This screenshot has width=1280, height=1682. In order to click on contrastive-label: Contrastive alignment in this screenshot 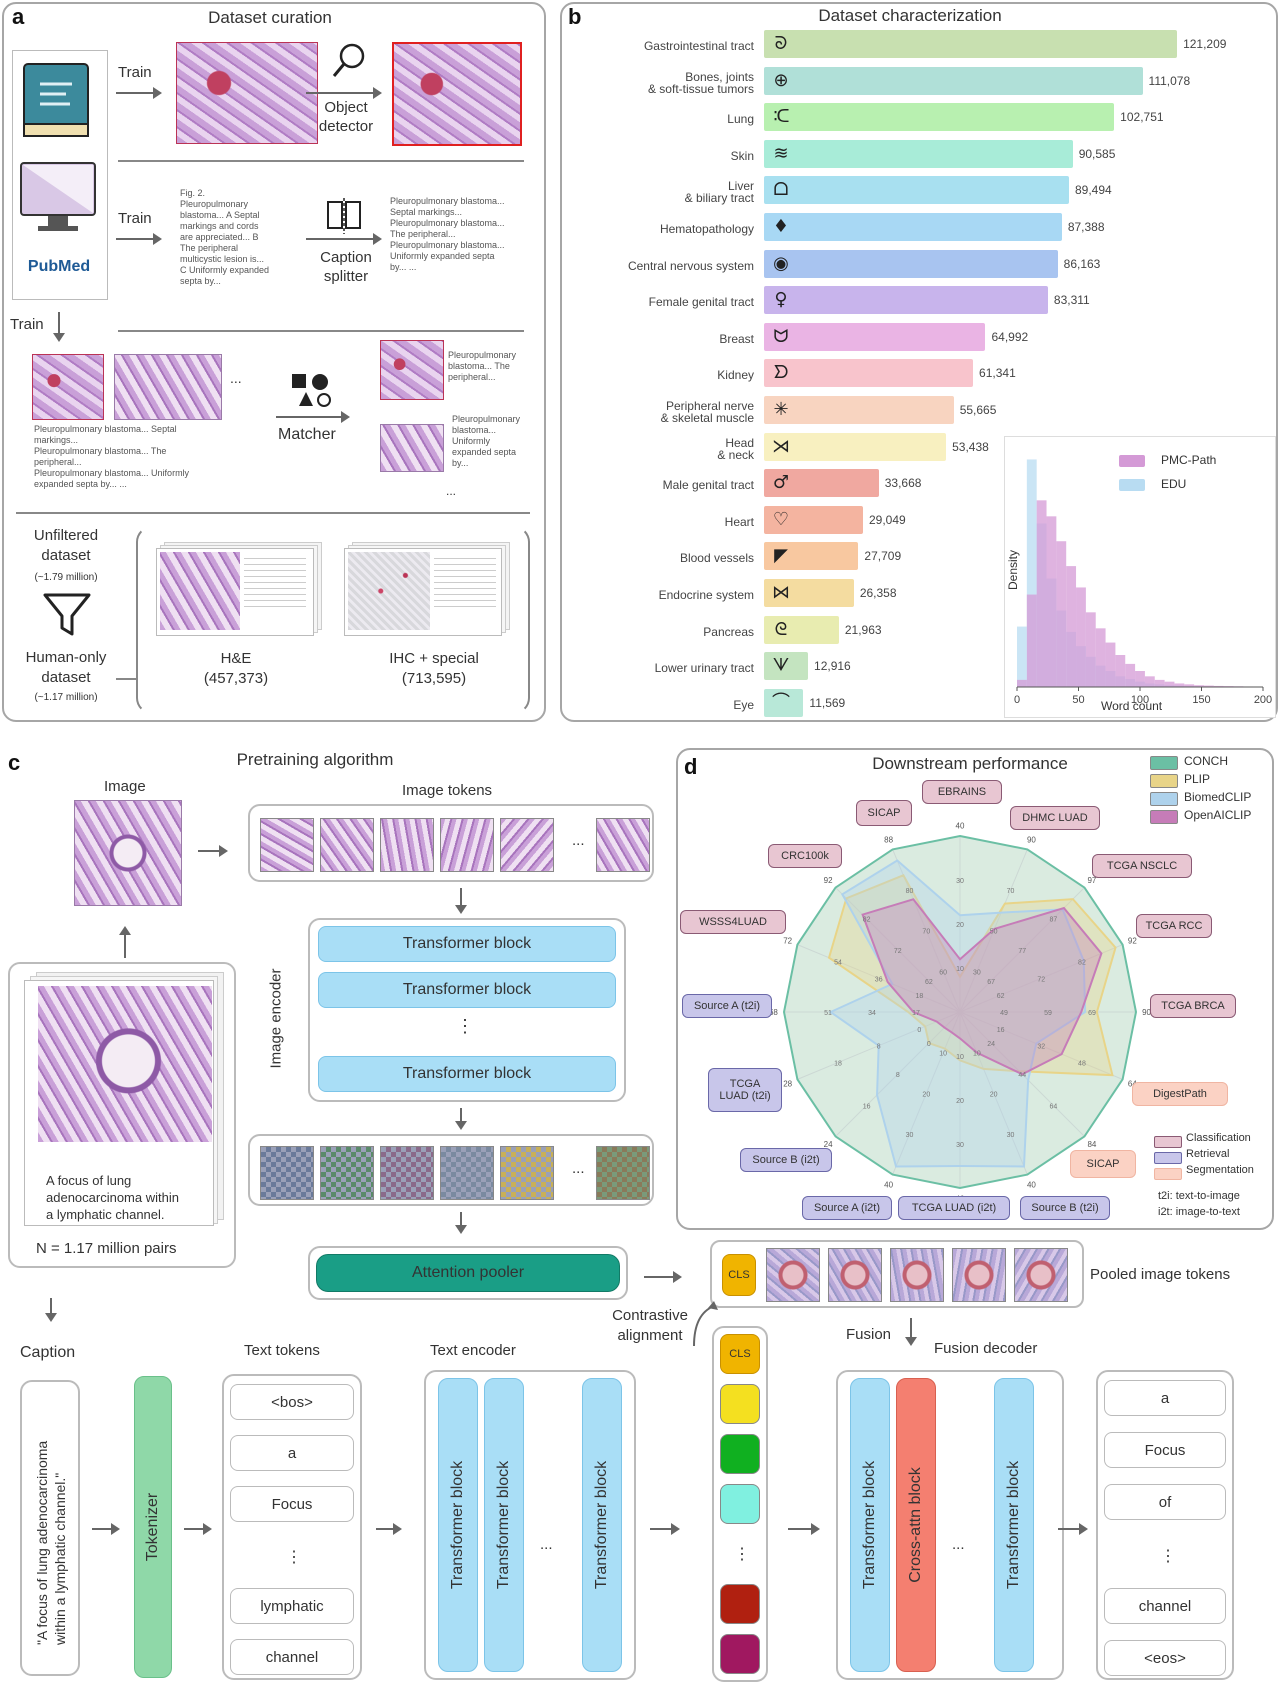, I will do `click(650, 1325)`.